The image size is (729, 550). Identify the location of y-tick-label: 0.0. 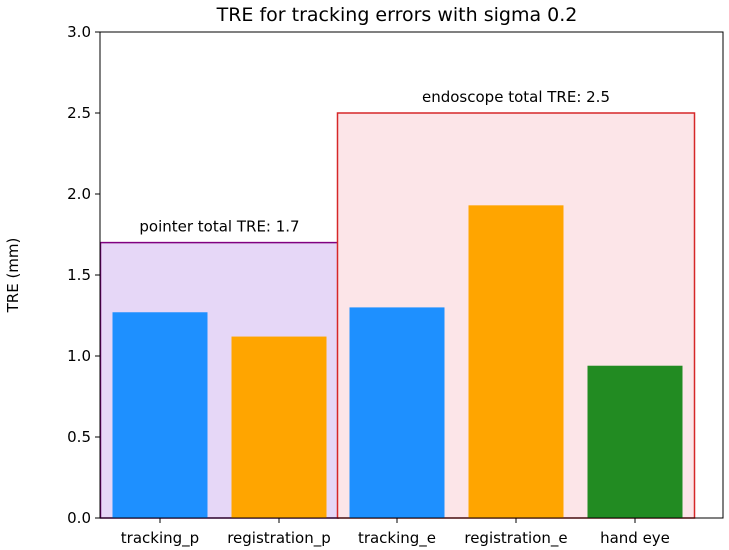
(79, 518).